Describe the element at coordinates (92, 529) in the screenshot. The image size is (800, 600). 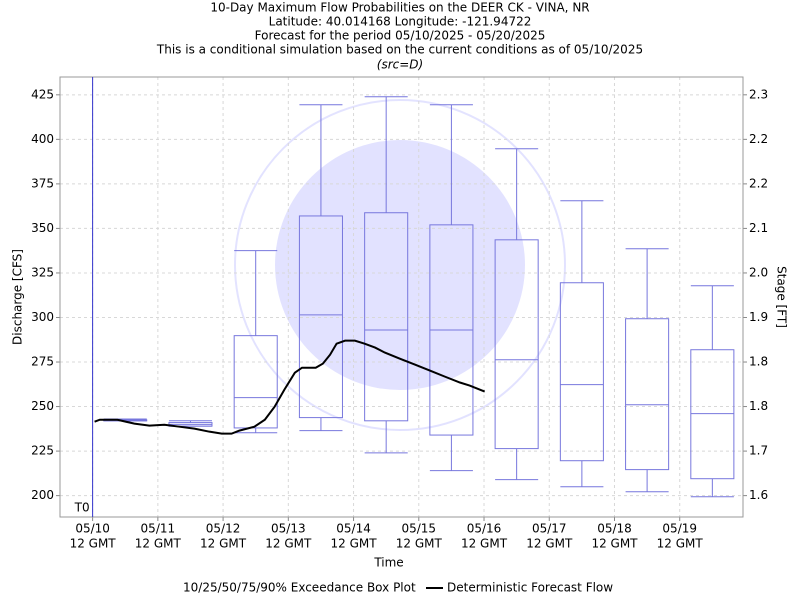
I see `x-tick-label: 05/10` at that location.